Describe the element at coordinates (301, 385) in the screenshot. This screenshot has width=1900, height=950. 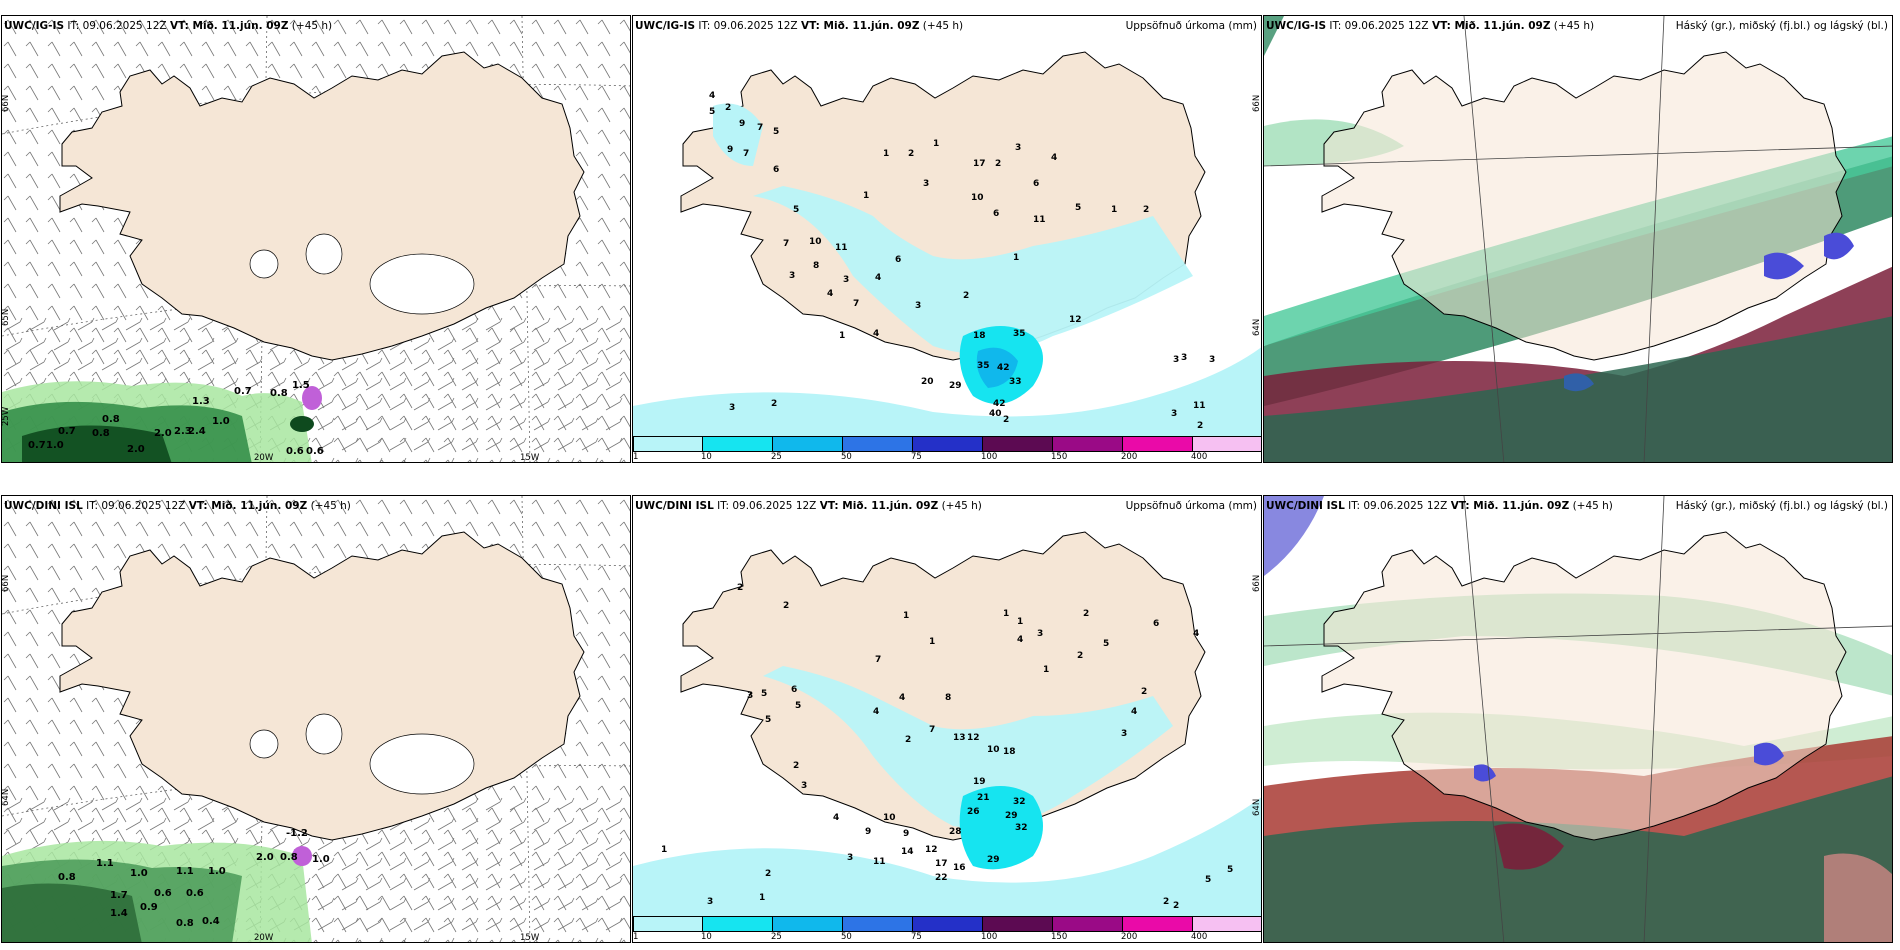
I see `gust-value: 1.5` at that location.